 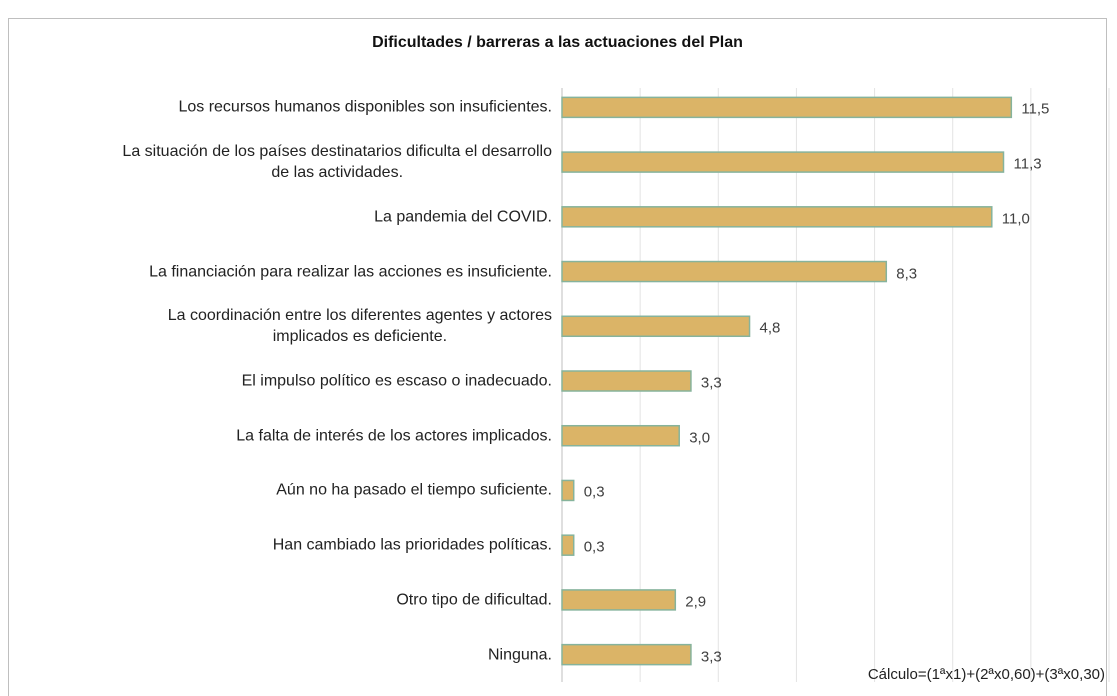 I want to click on data-label: 11,0, so click(x=1015, y=219).